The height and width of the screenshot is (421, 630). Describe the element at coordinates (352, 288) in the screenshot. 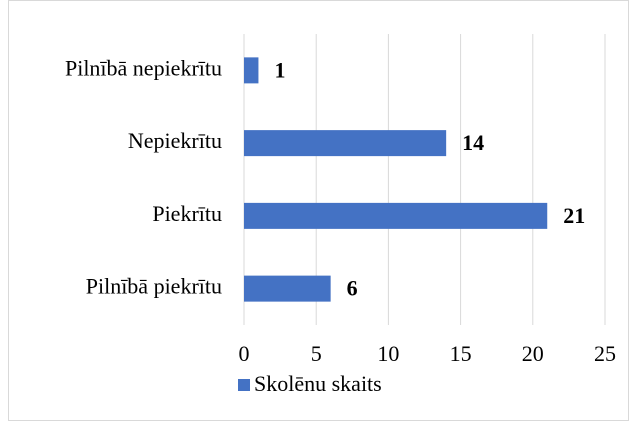

I see `data-label: 6` at that location.